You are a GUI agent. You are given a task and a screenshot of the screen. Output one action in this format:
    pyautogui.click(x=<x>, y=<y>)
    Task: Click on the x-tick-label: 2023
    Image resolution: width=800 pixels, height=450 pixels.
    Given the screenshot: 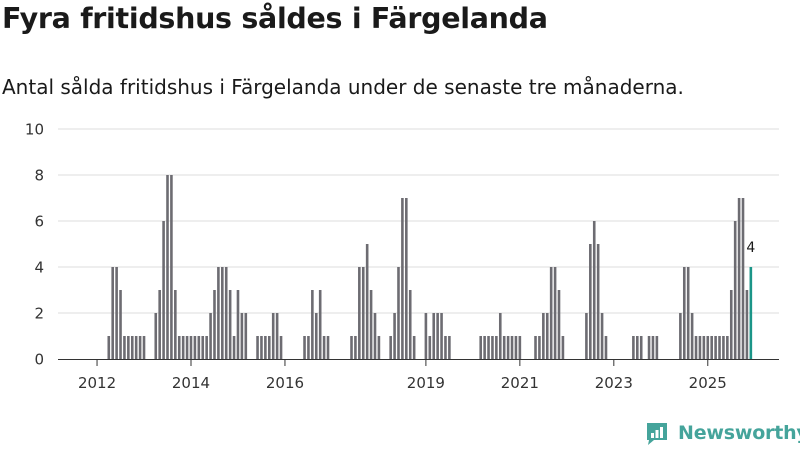 What is the action you would take?
    pyautogui.click(x=614, y=383)
    